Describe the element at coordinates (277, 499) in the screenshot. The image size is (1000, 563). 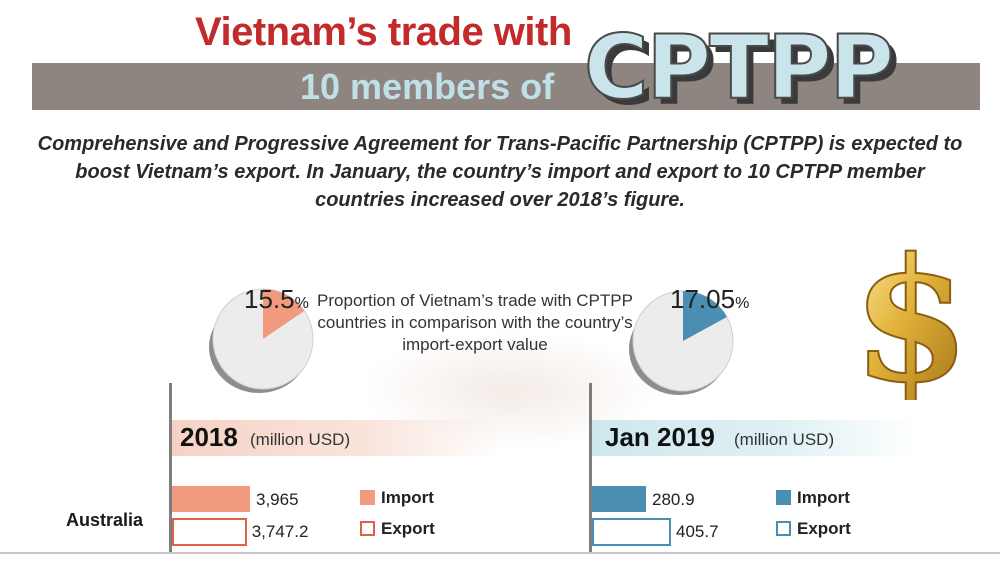
I see `bar-label-2018-import: 3,965` at that location.